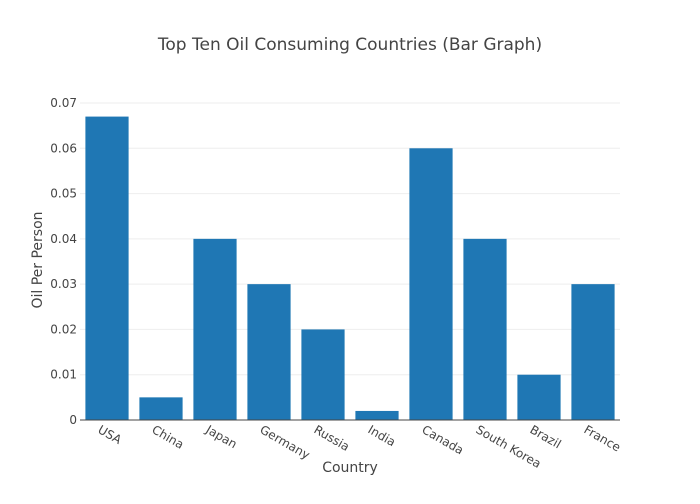  Describe the element at coordinates (350, 468) in the screenshot. I see `x-axis-title: Country` at that location.